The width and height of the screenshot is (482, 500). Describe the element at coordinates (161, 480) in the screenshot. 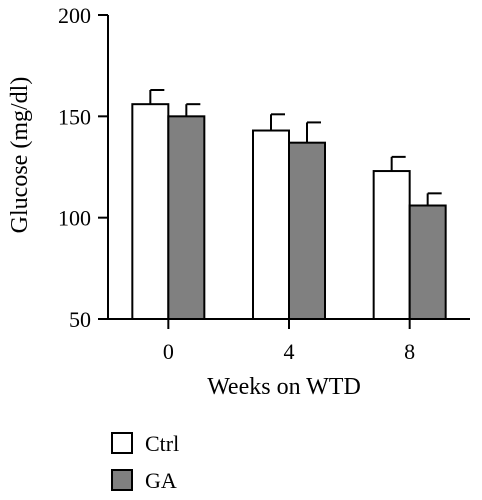

I see `legend-label-ga: GA` at that location.